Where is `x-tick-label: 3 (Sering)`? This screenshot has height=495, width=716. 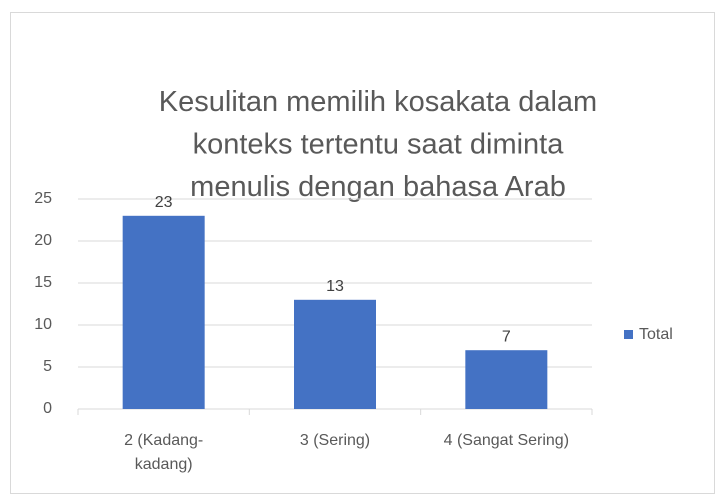
x-tick-label: 3 (Sering) is located at coordinates (335, 440).